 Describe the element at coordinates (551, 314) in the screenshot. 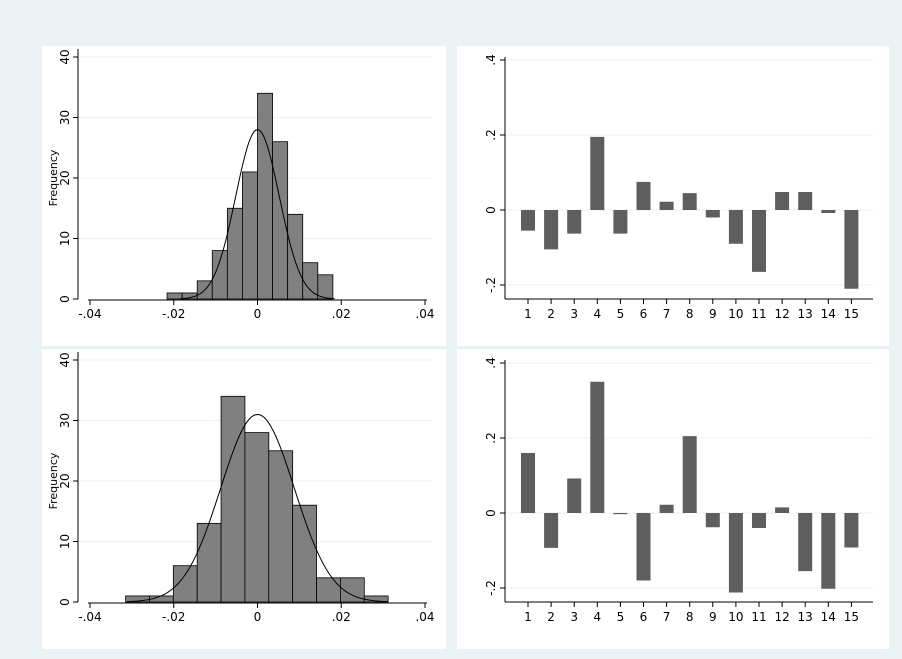

I see `x-tick-label: 2` at that location.